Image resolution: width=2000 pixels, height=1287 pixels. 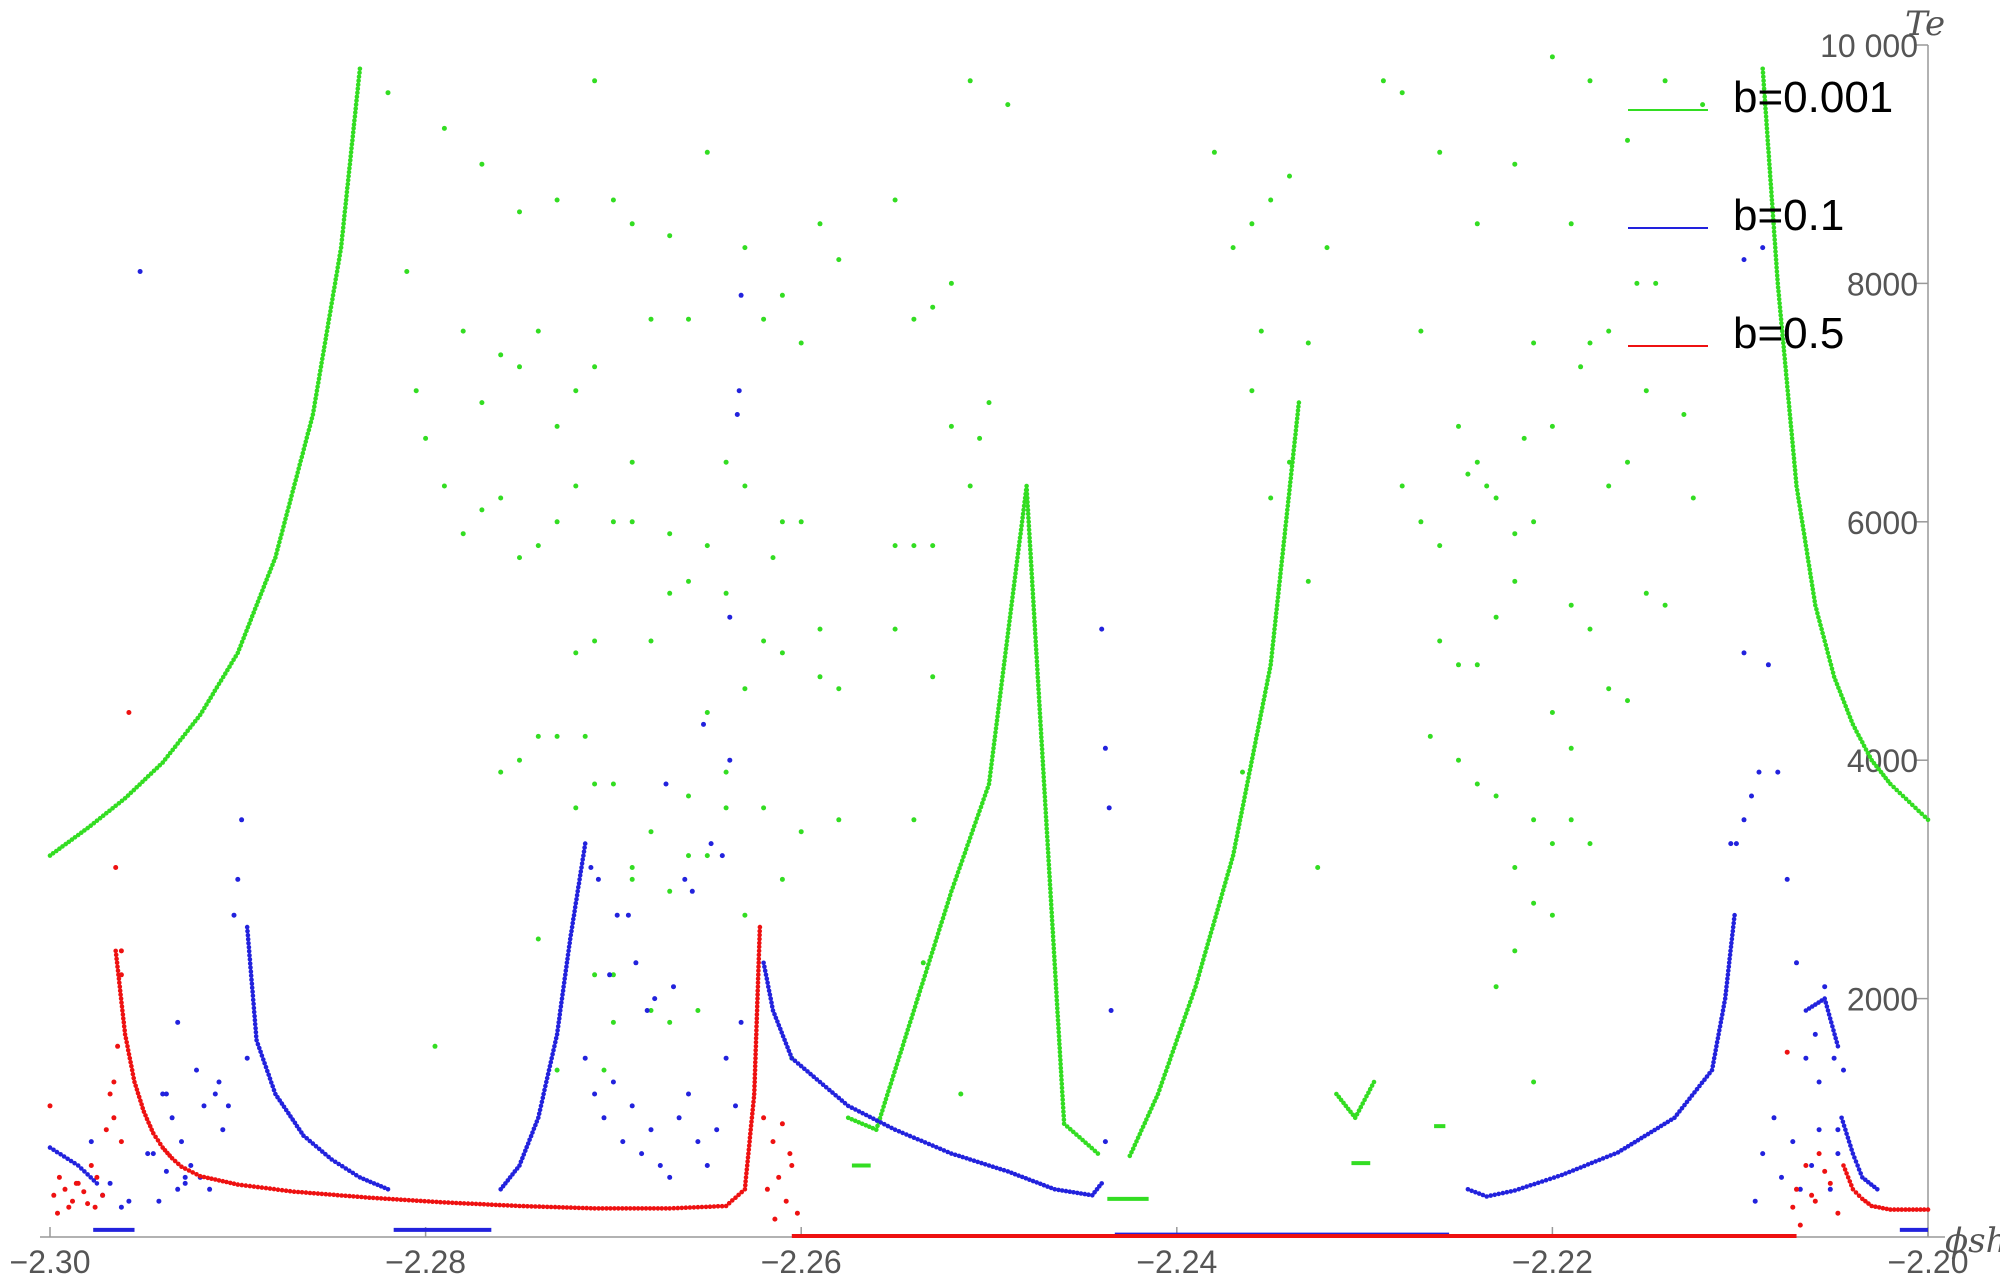 I want to click on series-3-point, so click(x=1812, y=1195).